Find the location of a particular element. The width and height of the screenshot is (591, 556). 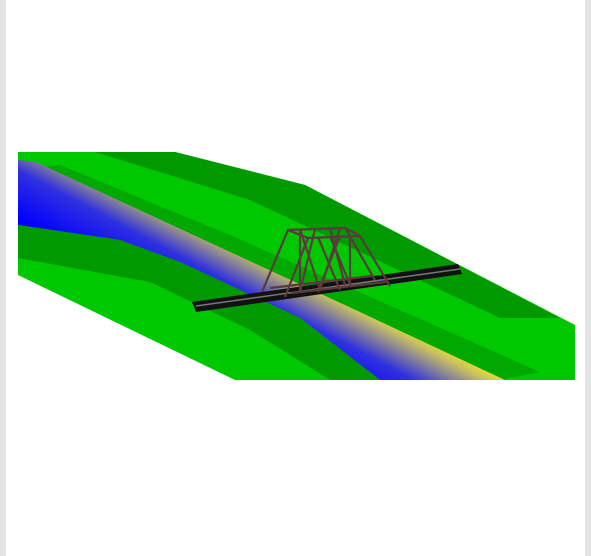

right-border is located at coordinates (588, 278).